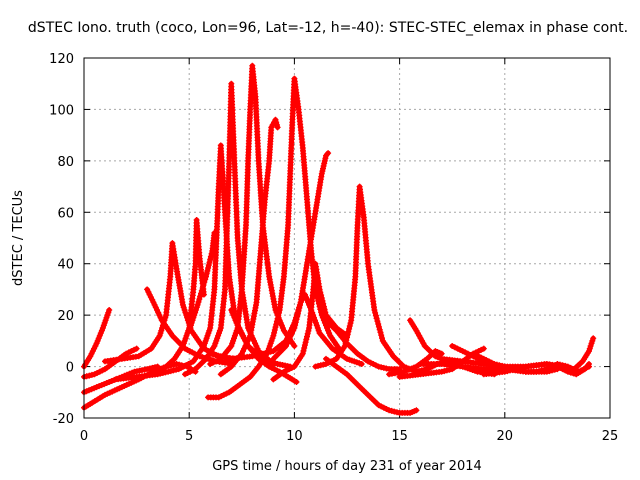 The image size is (640, 480). I want to click on x-tick-label: 25, so click(610, 436).